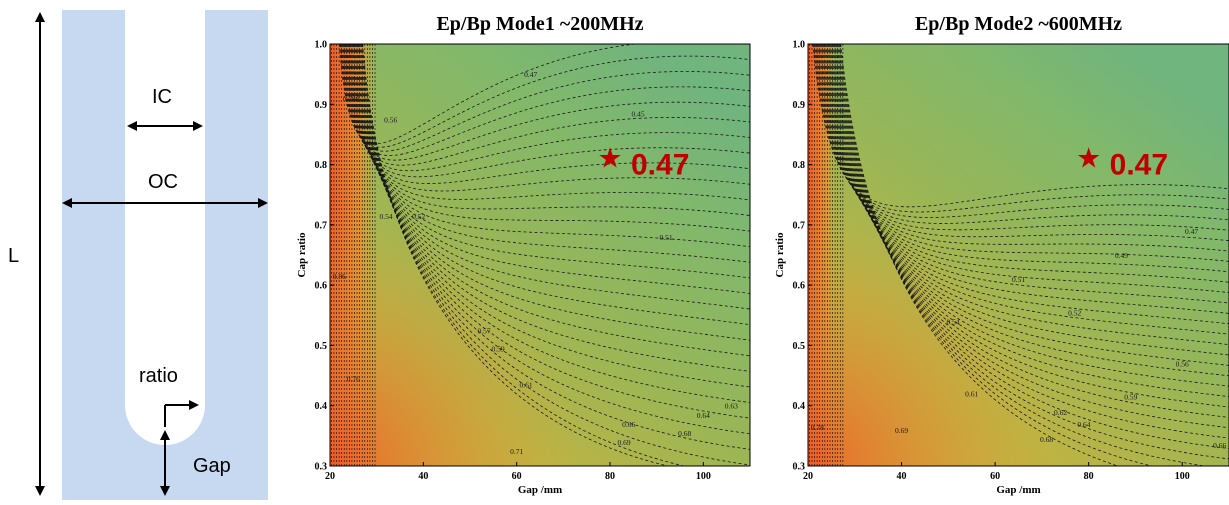  I want to click on chart2-y-tick-label: 0.4, so click(799, 406).